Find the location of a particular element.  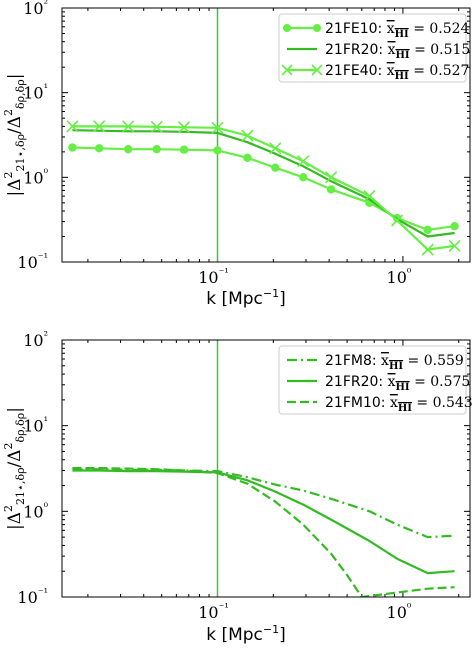

legend-entry: 21FM10: xHI = 0.543 is located at coordinates (399, 404).